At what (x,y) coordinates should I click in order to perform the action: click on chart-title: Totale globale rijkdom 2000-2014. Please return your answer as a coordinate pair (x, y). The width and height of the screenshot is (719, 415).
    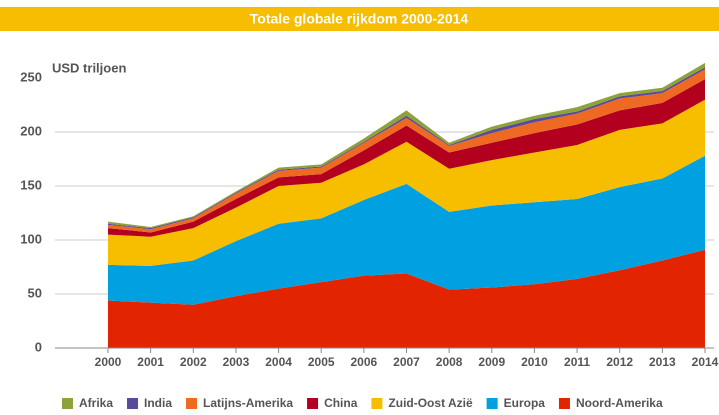
    Looking at the image, I should click on (359, 19).